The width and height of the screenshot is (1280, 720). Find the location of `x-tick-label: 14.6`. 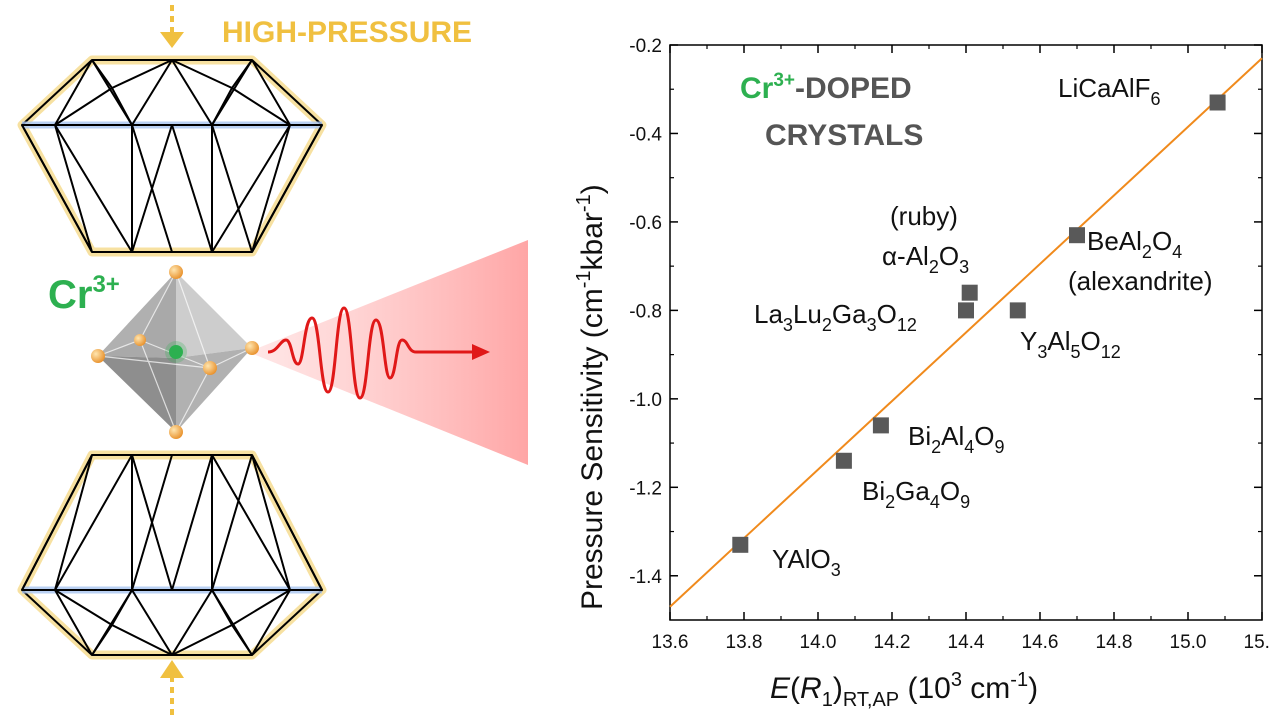

x-tick-label: 14.6 is located at coordinates (1040, 642).